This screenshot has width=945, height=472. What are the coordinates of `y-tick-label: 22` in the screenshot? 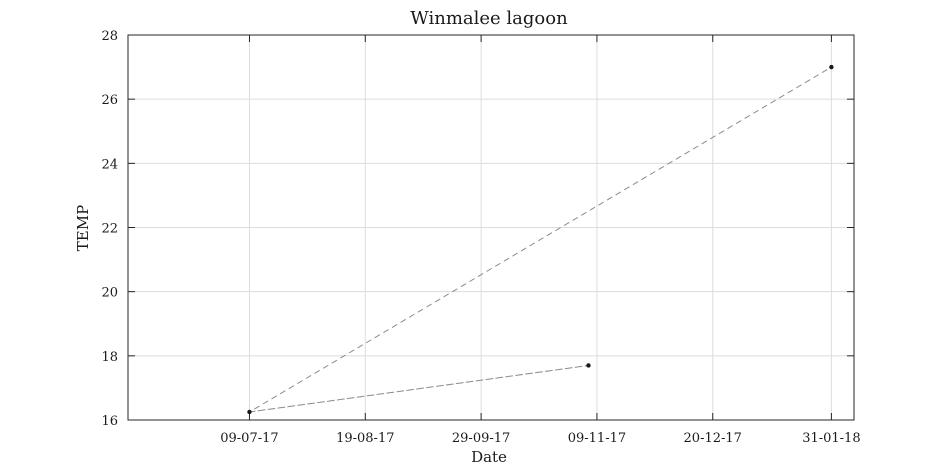 It's located at (109, 229).